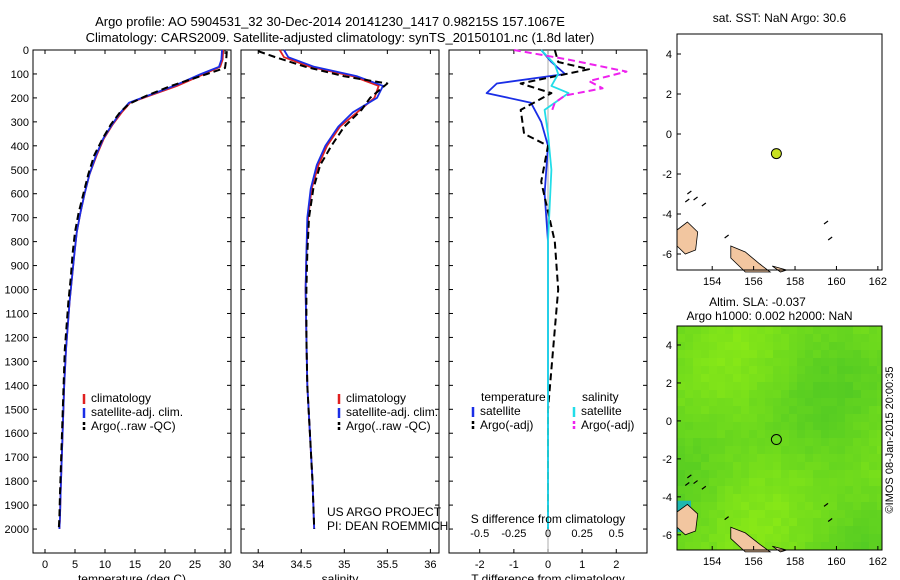  I want to click on x2-tick-label: 0, so click(548, 534).